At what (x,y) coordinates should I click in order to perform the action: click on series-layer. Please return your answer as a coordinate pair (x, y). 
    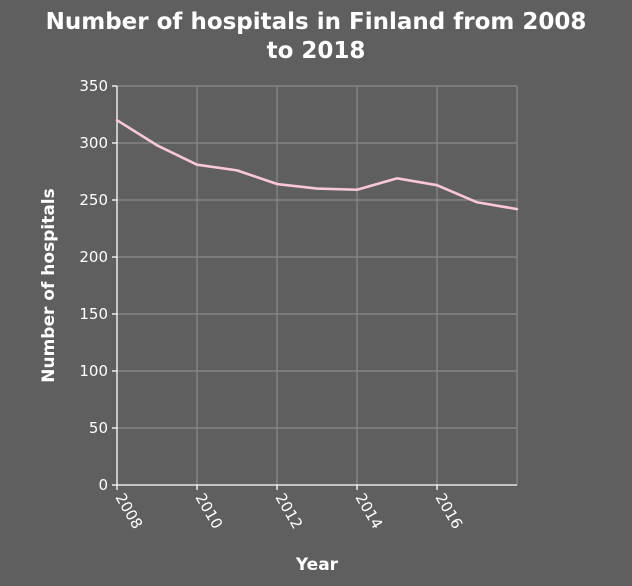
    Looking at the image, I should click on (317, 164).